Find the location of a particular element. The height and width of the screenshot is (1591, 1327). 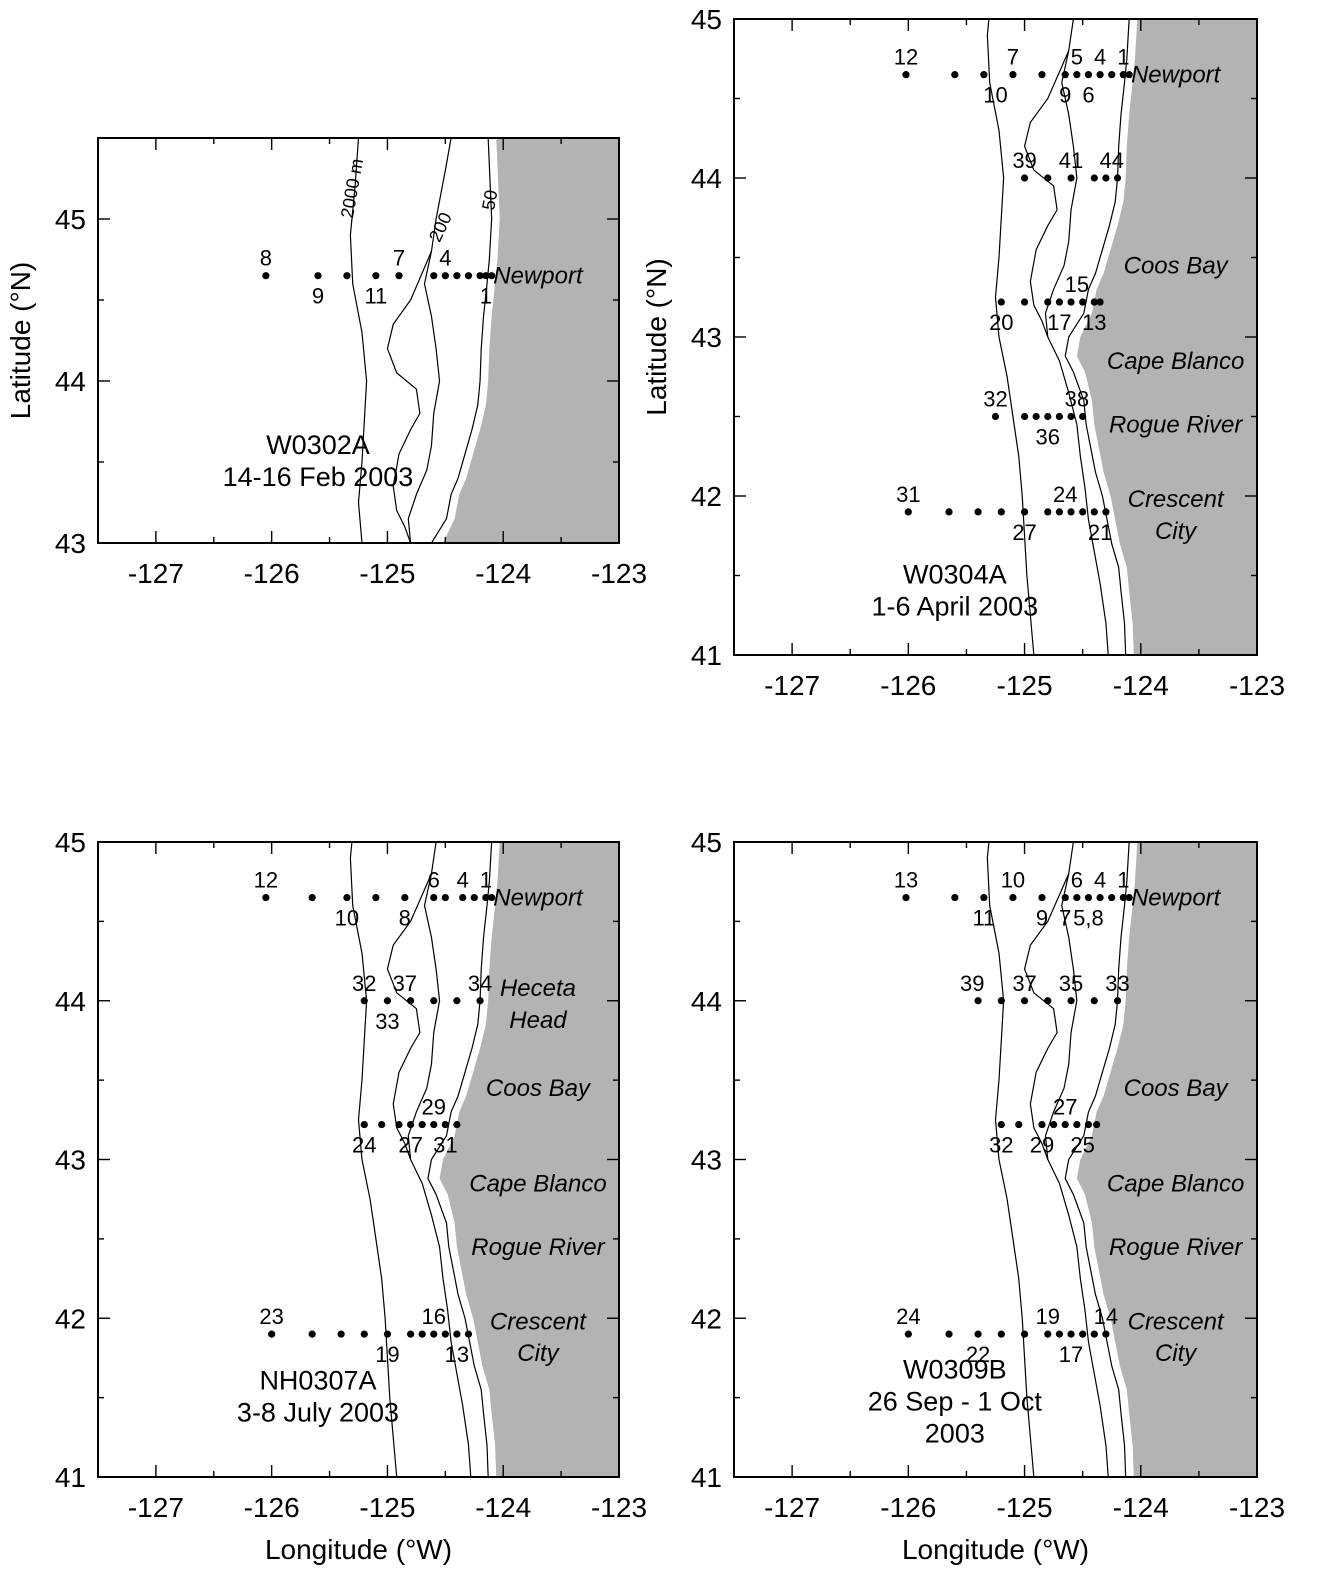

station-label: 9 is located at coordinates (1042, 918).